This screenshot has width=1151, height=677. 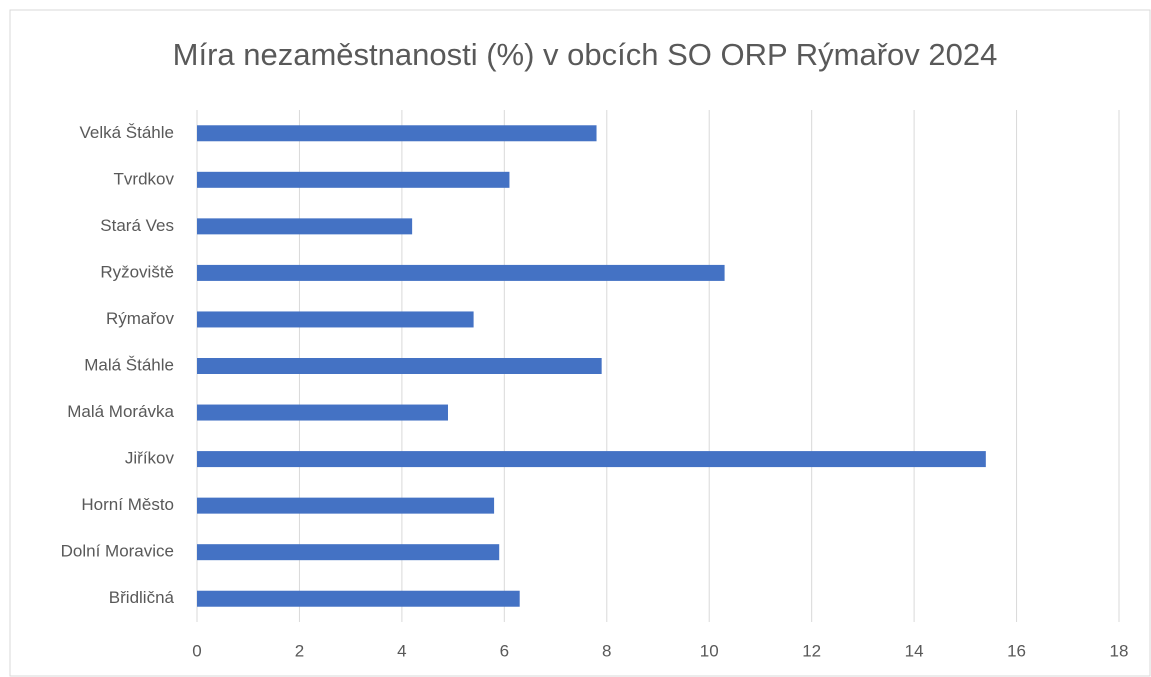 What do you see at coordinates (401, 650) in the screenshot?
I see `x-tick-label: 4` at bounding box center [401, 650].